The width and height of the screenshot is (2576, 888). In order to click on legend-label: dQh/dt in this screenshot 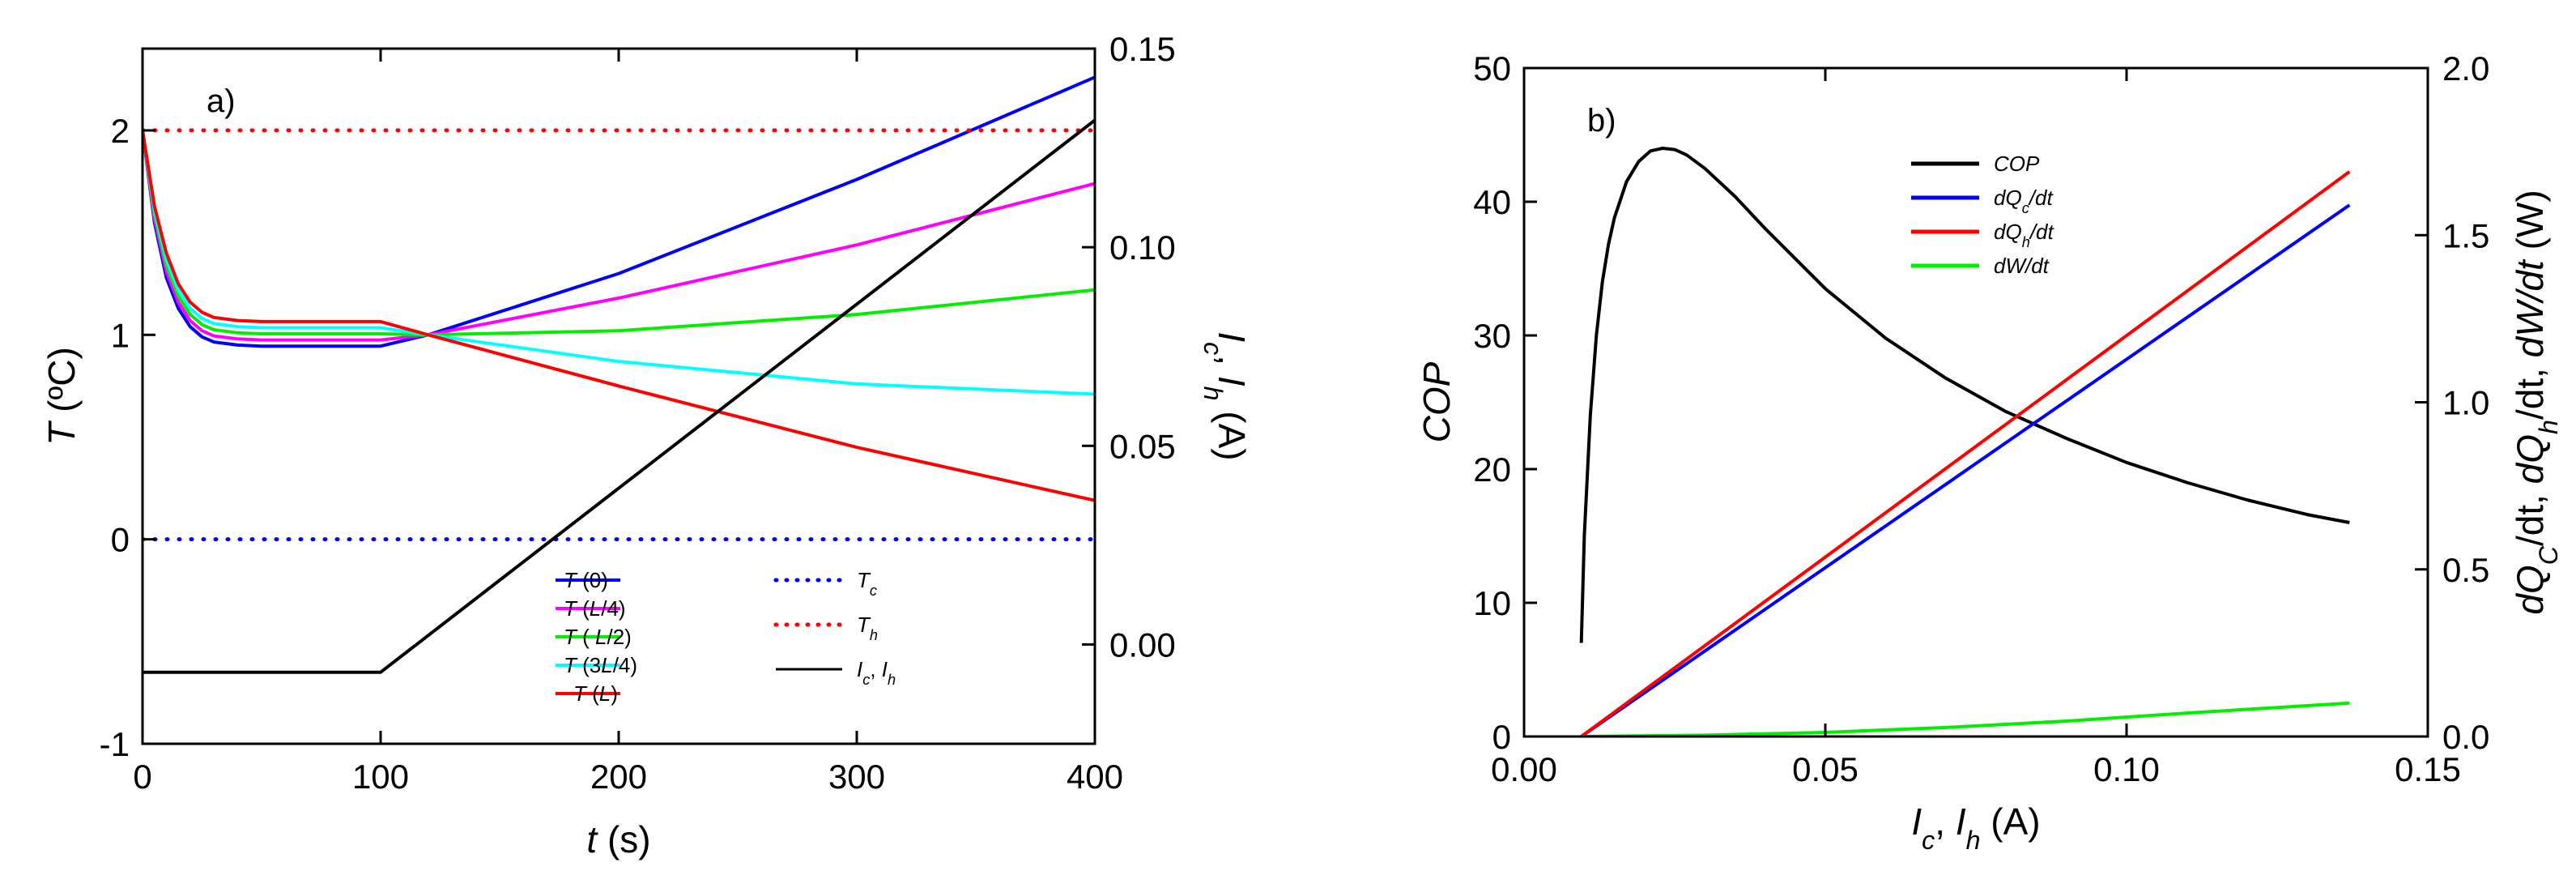, I will do `click(2024, 235)`.